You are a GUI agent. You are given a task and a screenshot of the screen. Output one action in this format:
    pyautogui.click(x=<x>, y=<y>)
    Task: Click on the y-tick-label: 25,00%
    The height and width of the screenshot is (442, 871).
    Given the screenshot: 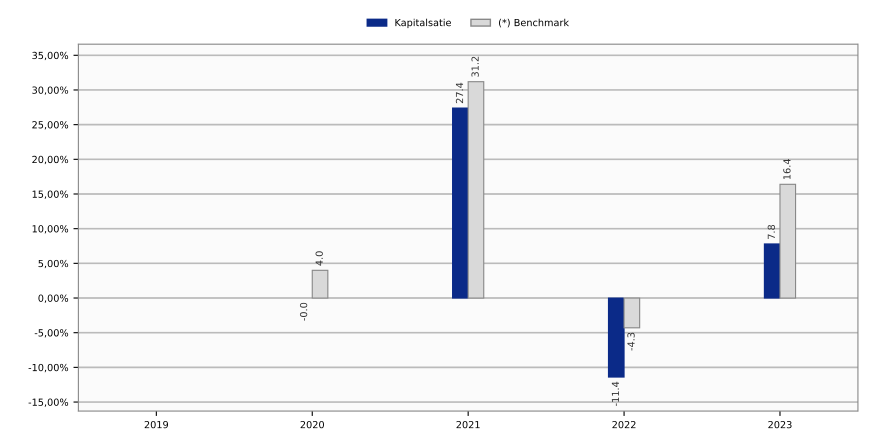 What is the action you would take?
    pyautogui.click(x=50, y=125)
    